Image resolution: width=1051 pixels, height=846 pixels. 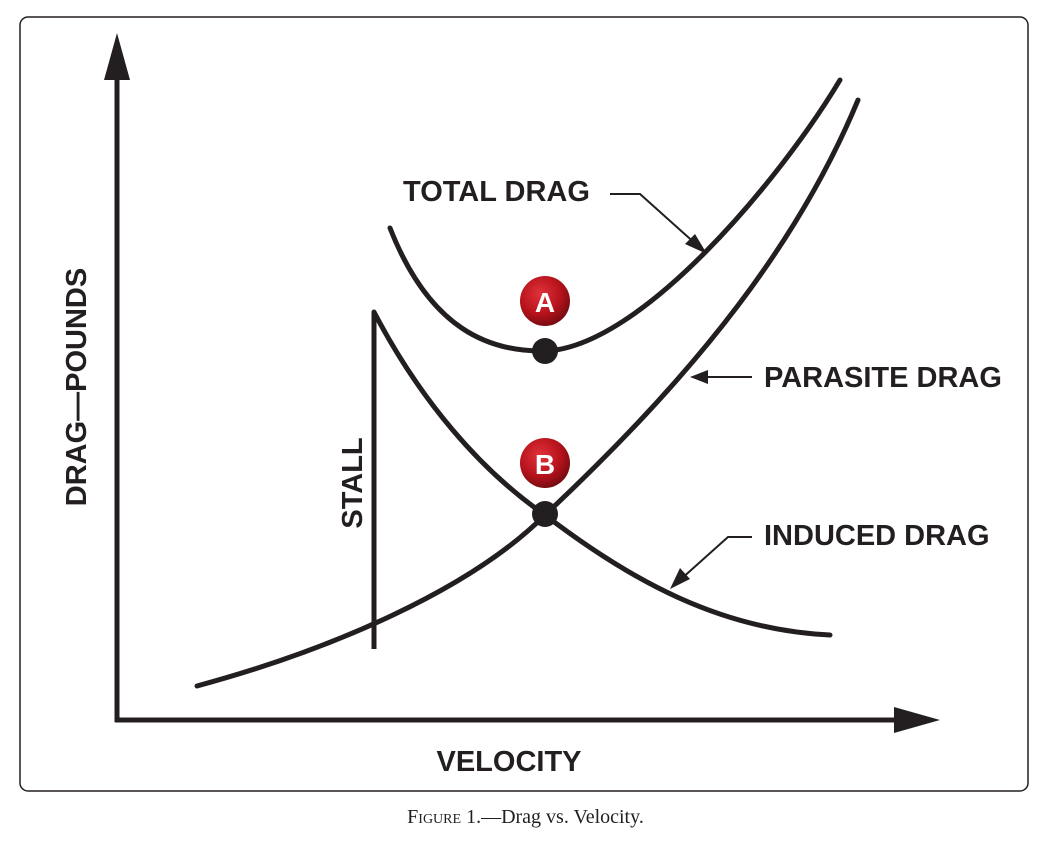 What do you see at coordinates (77, 387) in the screenshot?
I see `y-axis-label: DRAG—POUNDS` at bounding box center [77, 387].